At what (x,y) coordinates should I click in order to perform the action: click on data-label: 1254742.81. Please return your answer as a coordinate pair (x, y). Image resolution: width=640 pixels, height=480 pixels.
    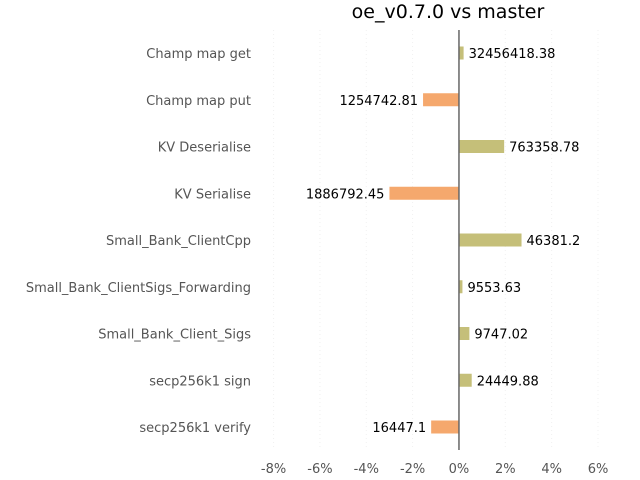
    Looking at the image, I should click on (378, 101).